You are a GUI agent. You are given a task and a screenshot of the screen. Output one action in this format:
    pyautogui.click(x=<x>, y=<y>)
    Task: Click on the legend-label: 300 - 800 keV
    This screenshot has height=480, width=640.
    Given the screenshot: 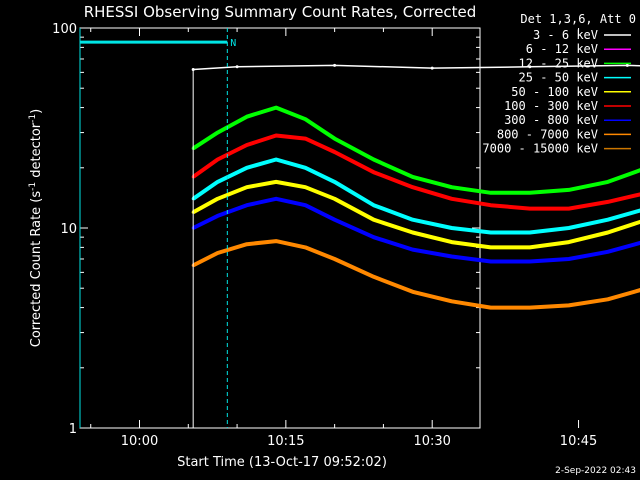 What is the action you would take?
    pyautogui.click(x=551, y=120)
    